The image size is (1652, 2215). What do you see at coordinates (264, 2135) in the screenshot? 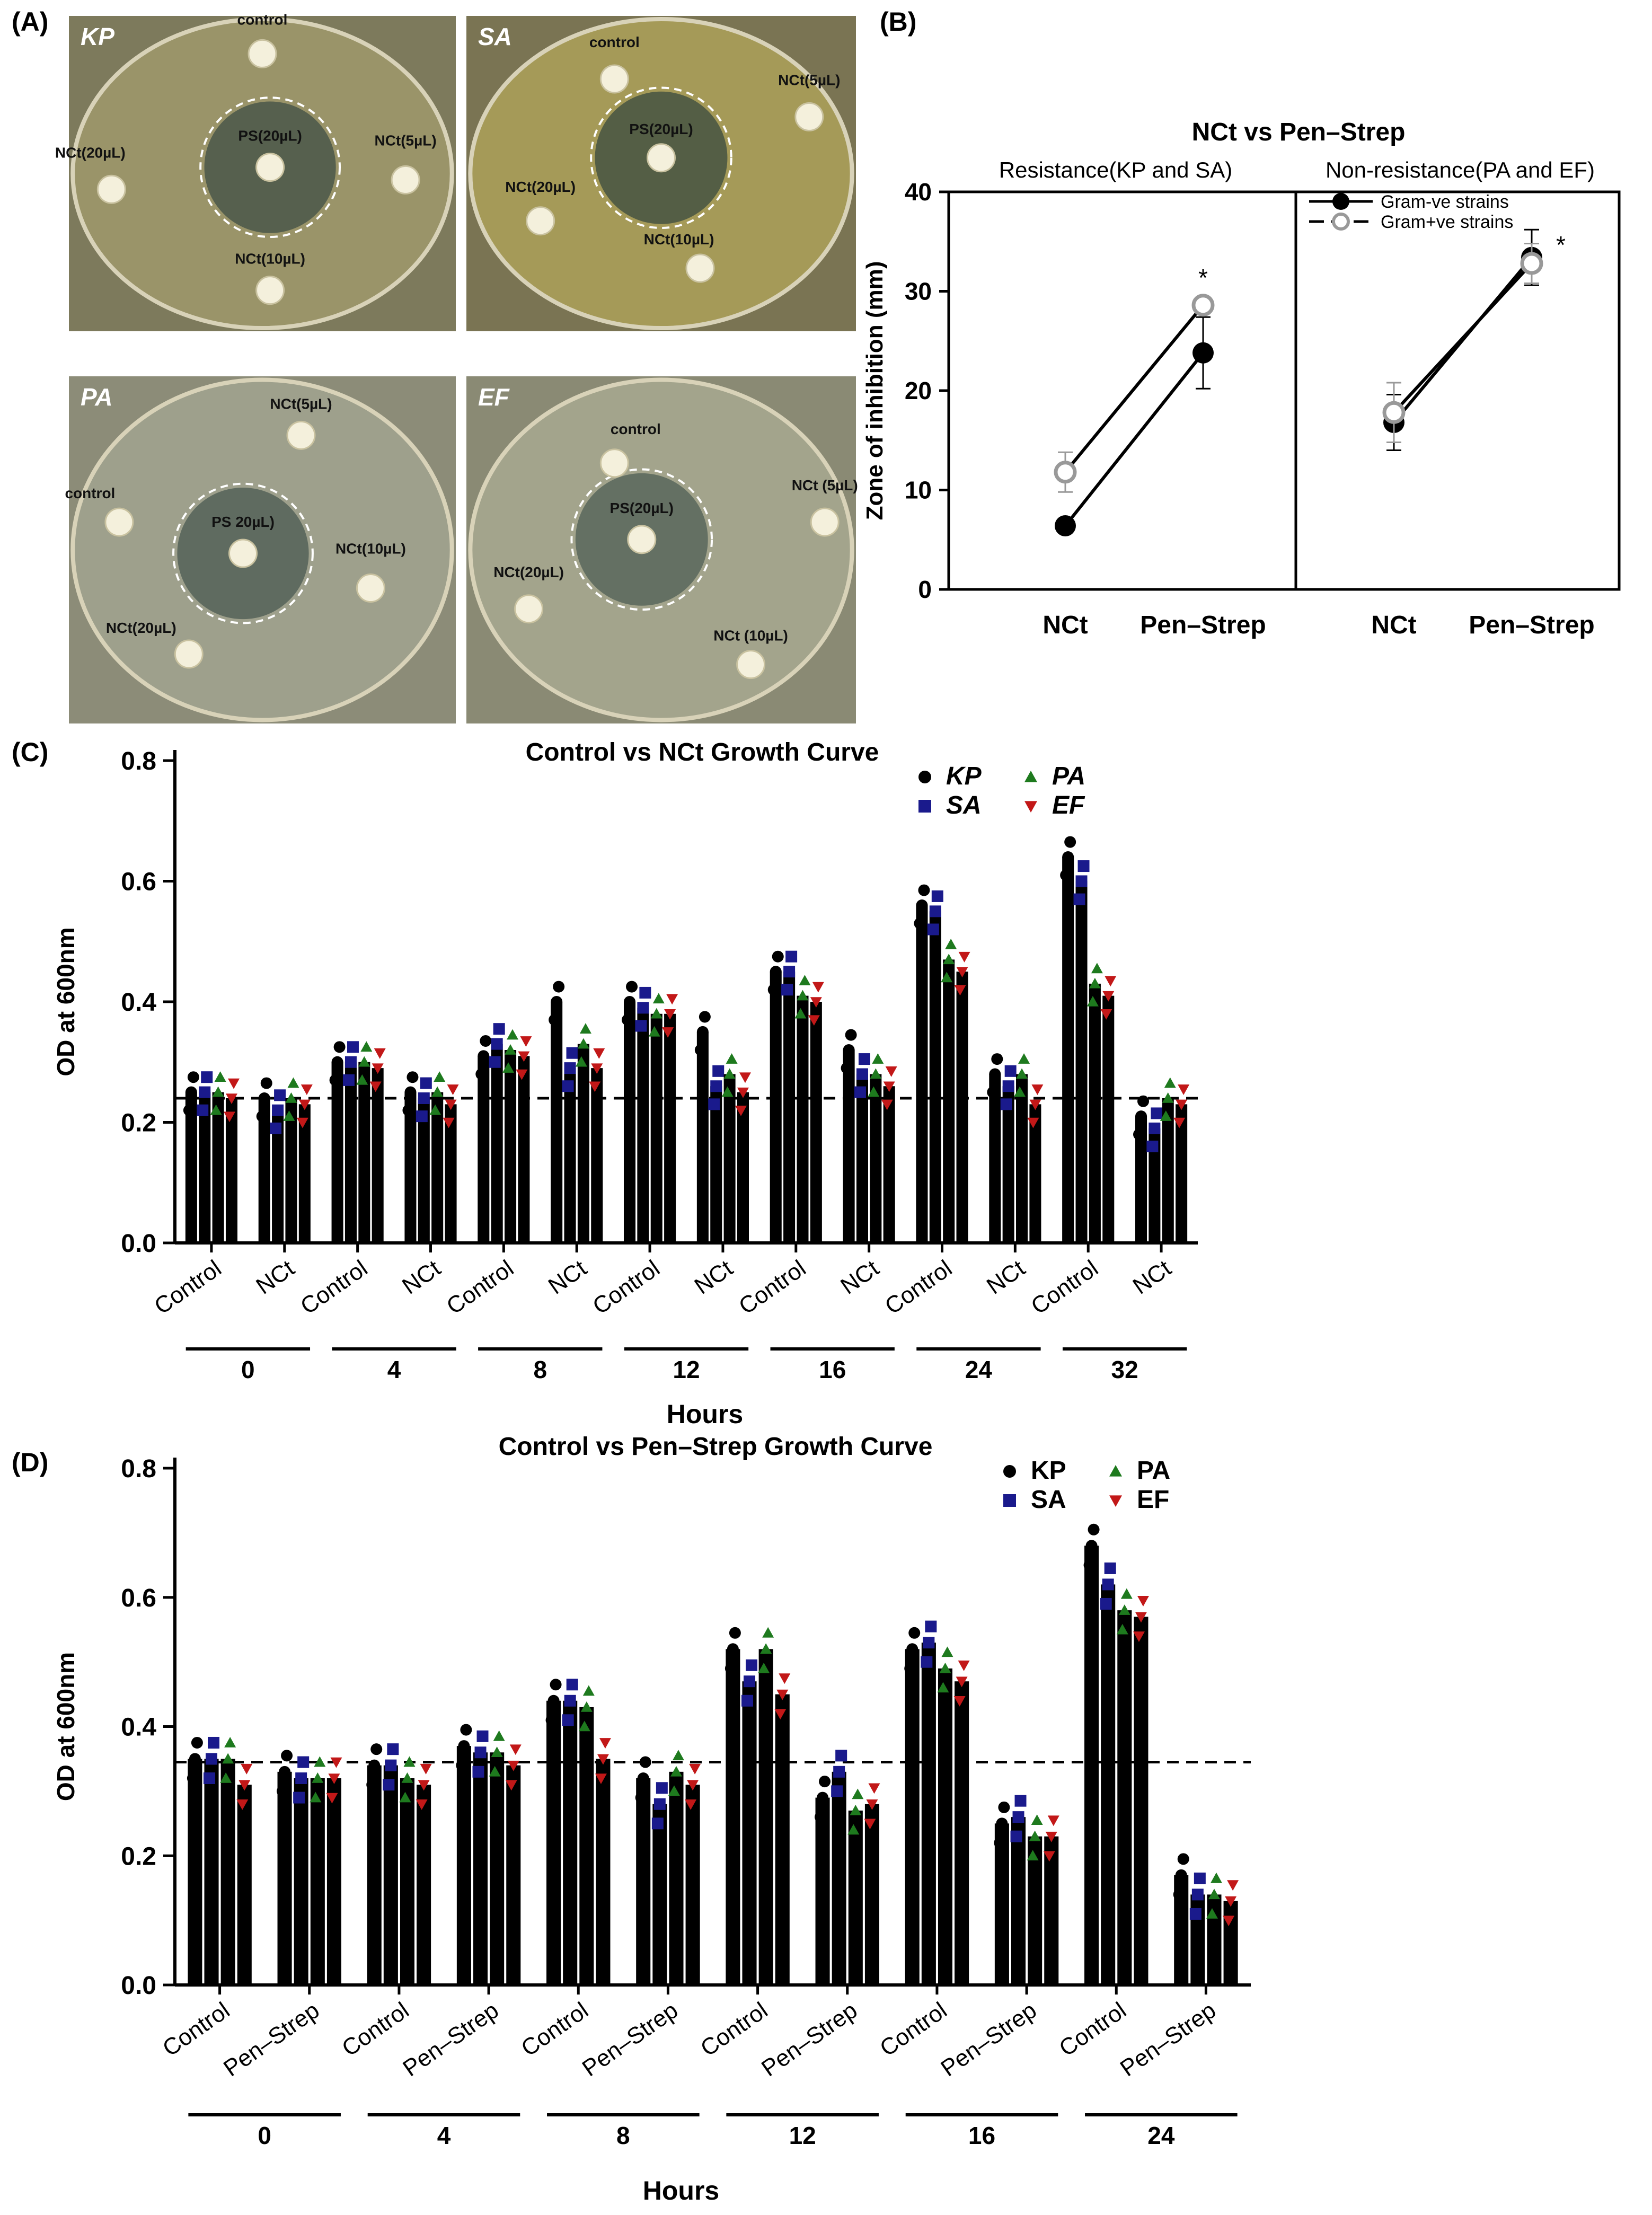
I see `group-label: 0` at bounding box center [264, 2135].